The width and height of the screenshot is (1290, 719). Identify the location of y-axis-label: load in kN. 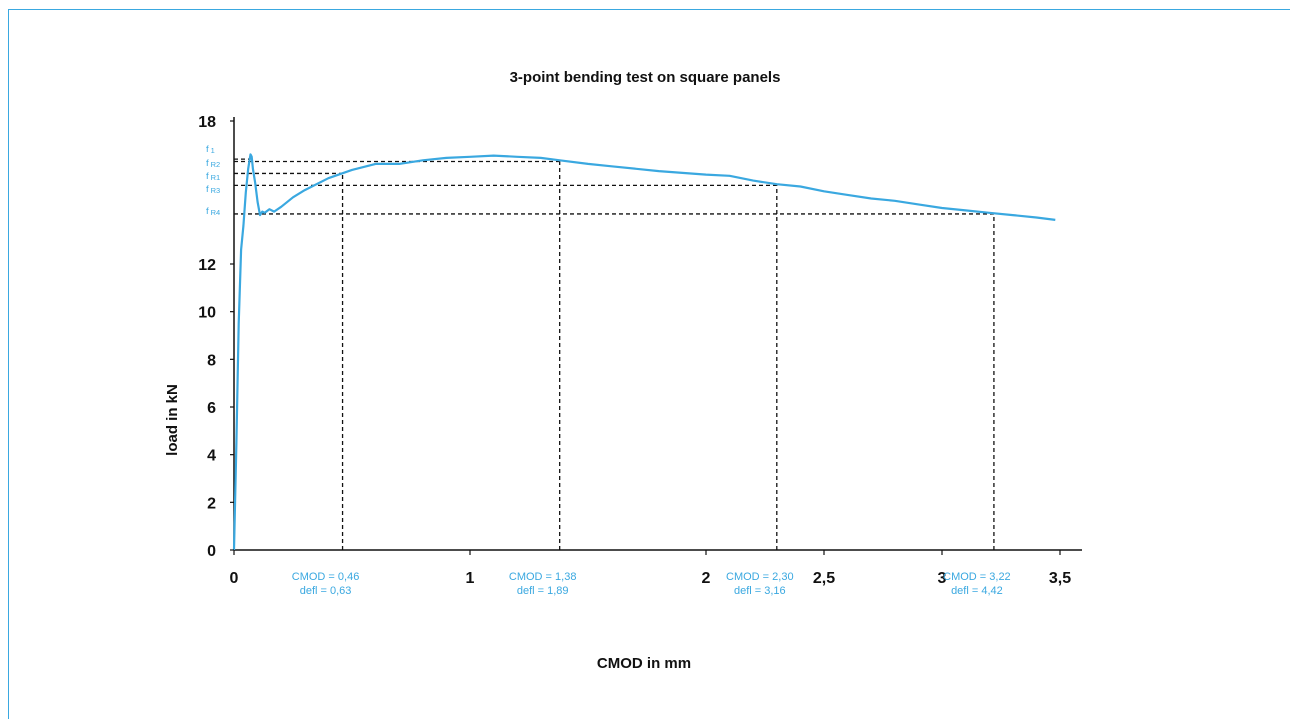
(172, 420).